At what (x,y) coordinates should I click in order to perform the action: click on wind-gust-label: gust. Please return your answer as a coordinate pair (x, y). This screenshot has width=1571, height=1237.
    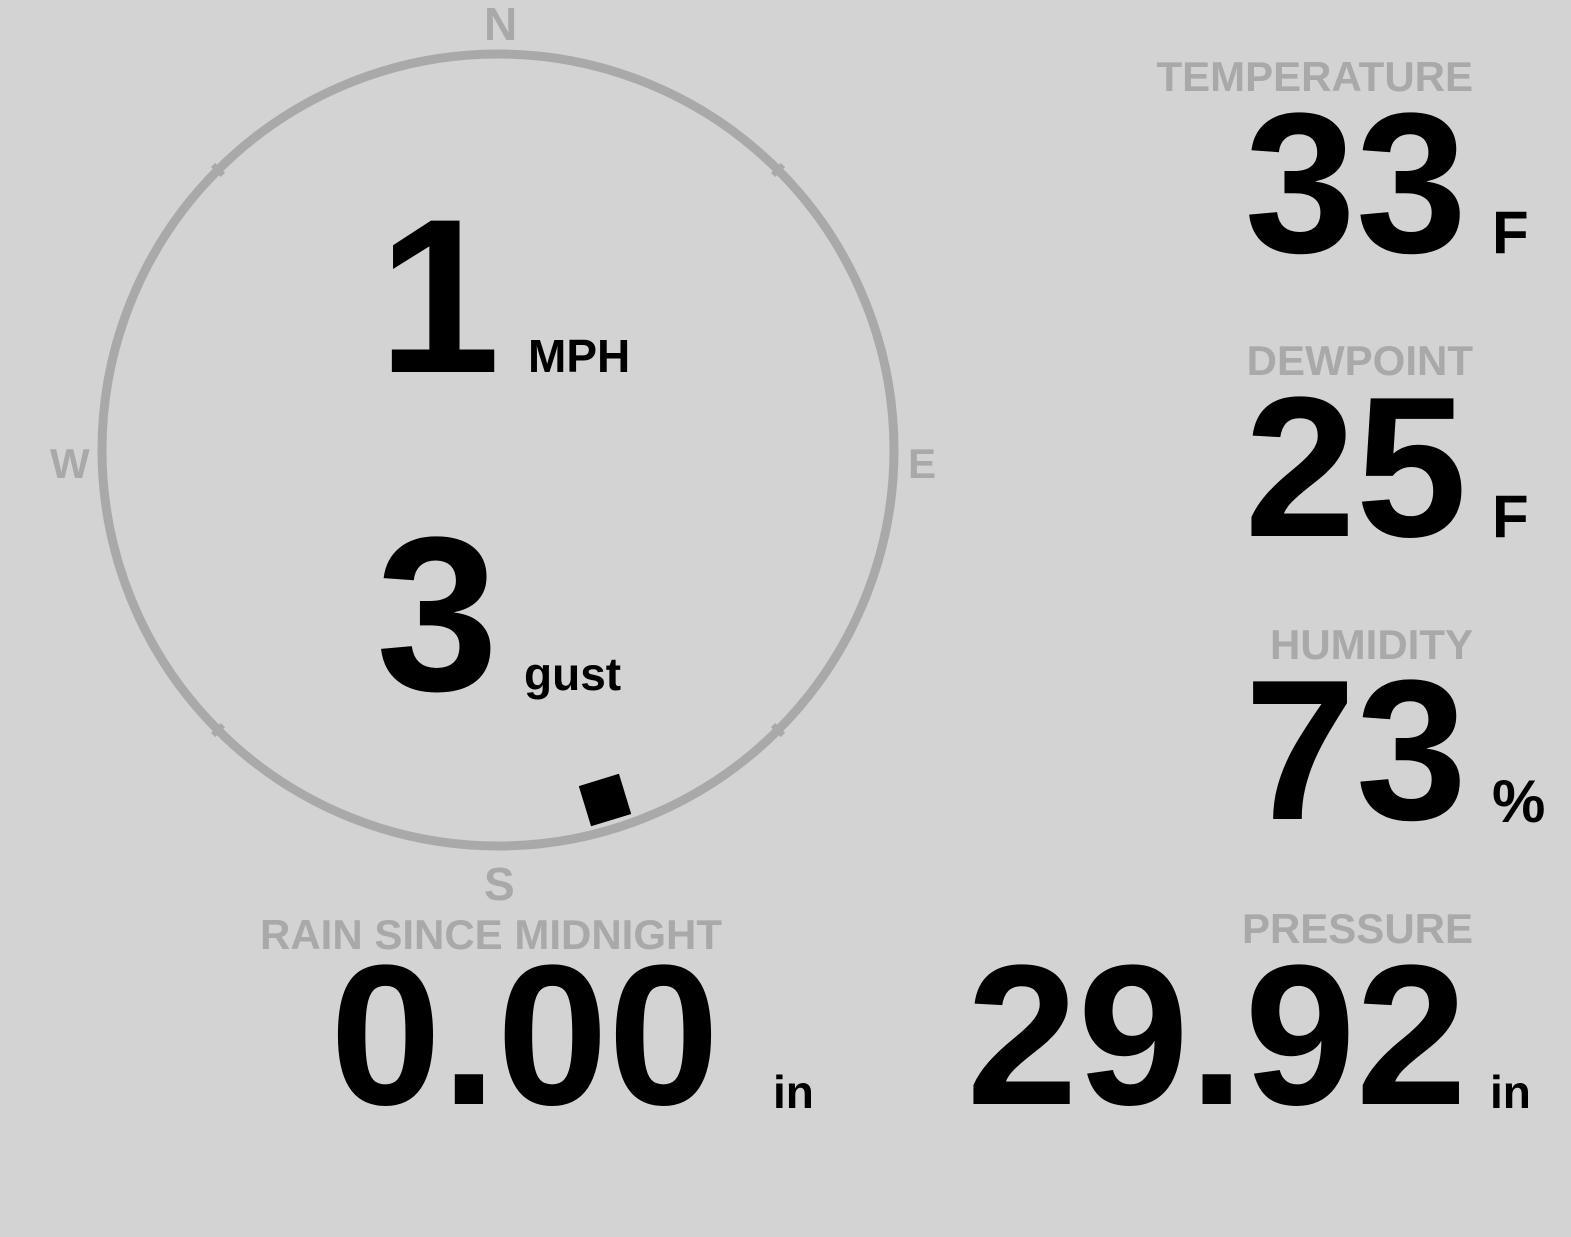
    Looking at the image, I should click on (573, 674).